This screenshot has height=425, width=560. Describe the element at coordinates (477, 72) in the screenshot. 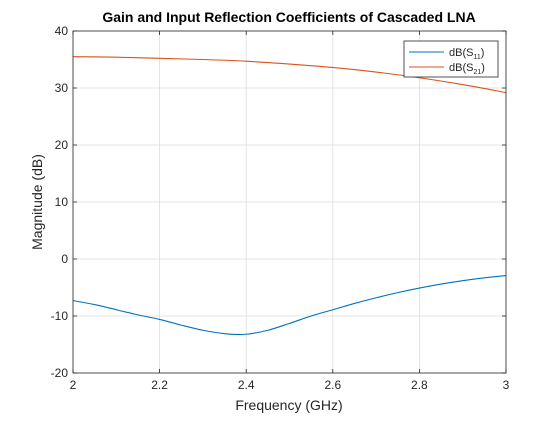

I see `legend-label-subscript: 21` at that location.